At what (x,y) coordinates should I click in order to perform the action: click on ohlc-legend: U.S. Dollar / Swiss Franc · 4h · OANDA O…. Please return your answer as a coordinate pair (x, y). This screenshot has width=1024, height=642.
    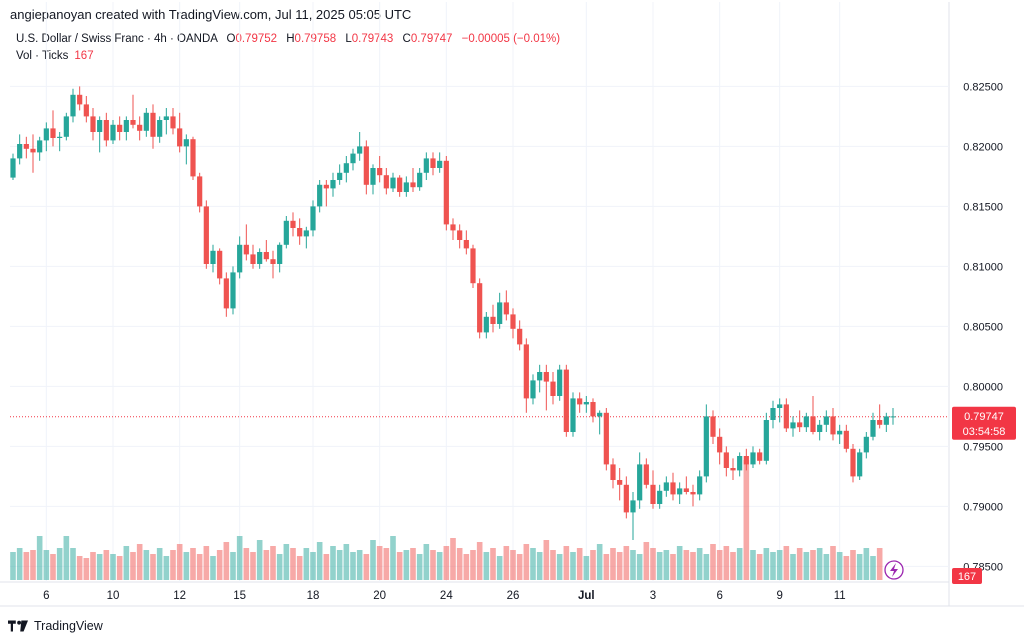
    Looking at the image, I should click on (288, 39).